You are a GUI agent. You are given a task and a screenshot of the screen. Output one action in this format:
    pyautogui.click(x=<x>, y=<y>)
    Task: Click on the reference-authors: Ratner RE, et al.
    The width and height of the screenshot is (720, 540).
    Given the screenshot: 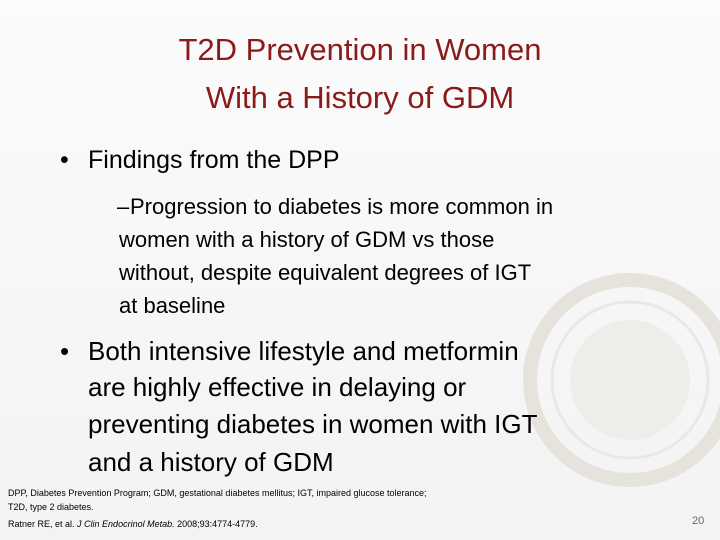 What is the action you would take?
    pyautogui.click(x=41, y=524)
    